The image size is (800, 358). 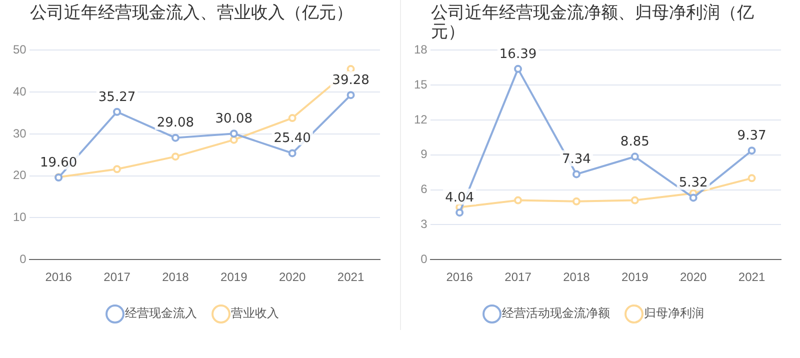 What do you see at coordinates (459, 198) in the screenshot?
I see `data-label: 4.04` at bounding box center [459, 198].